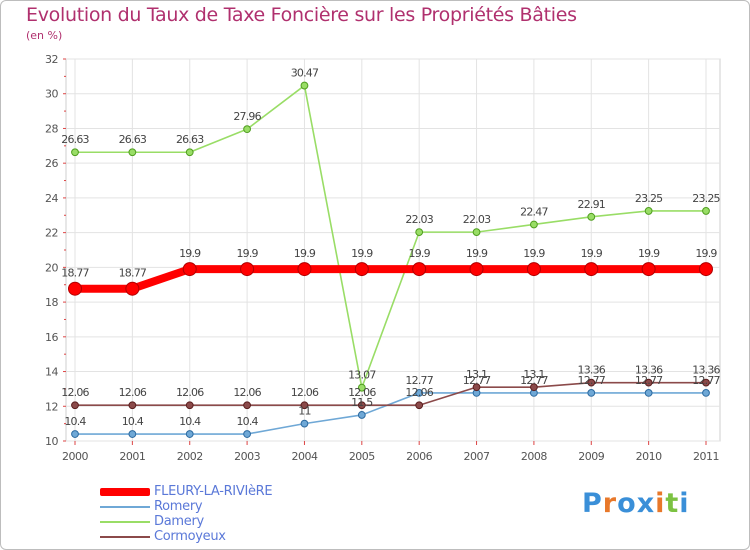 The height and width of the screenshot is (550, 750). Describe the element at coordinates (610, 503) in the screenshot. I see `logo-letter: r` at that location.